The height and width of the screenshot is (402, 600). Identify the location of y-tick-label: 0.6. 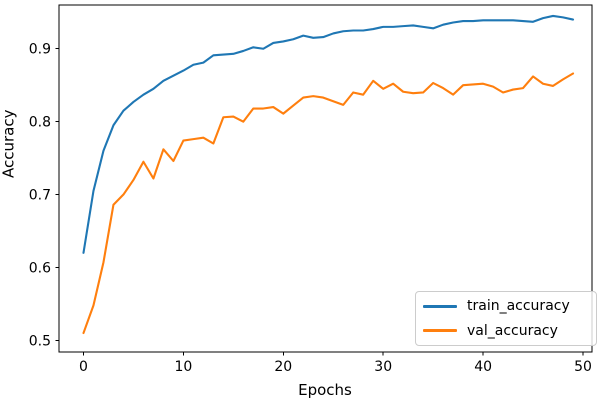
(40, 268).